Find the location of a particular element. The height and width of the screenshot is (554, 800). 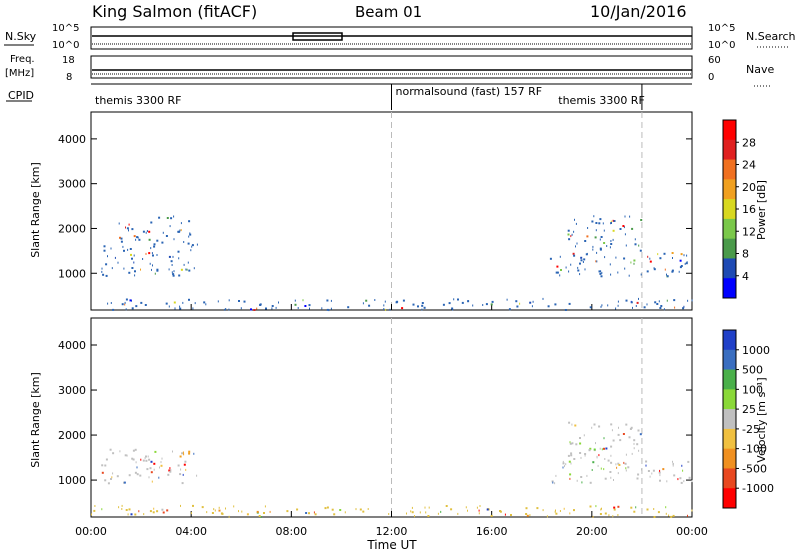

y-tick-label: 2000 is located at coordinates (72, 228).